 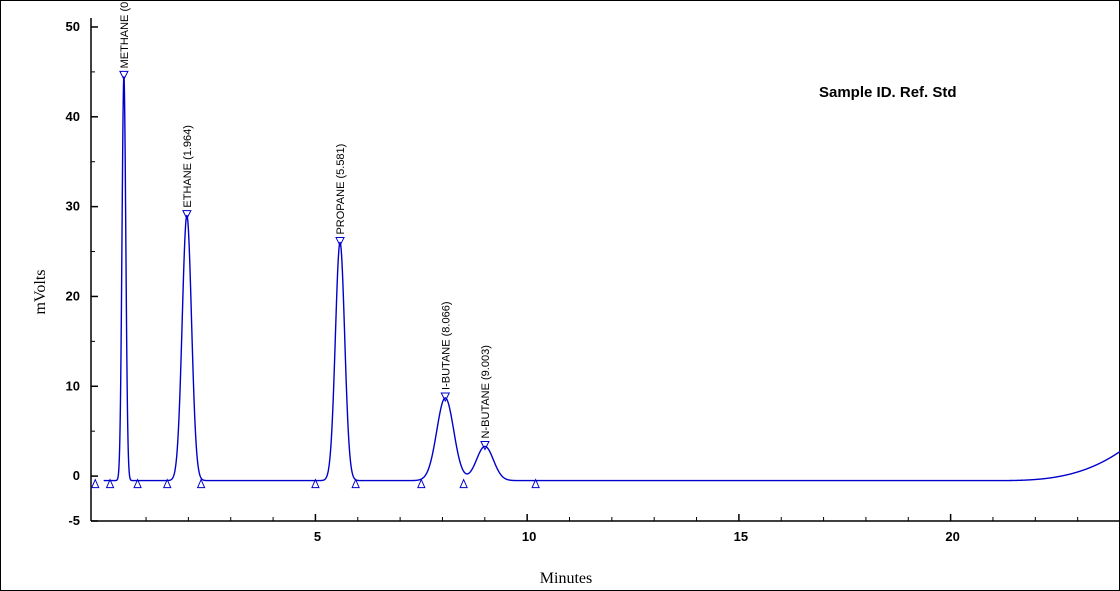 What do you see at coordinates (73, 295) in the screenshot?
I see `y-tick-label: 20` at bounding box center [73, 295].